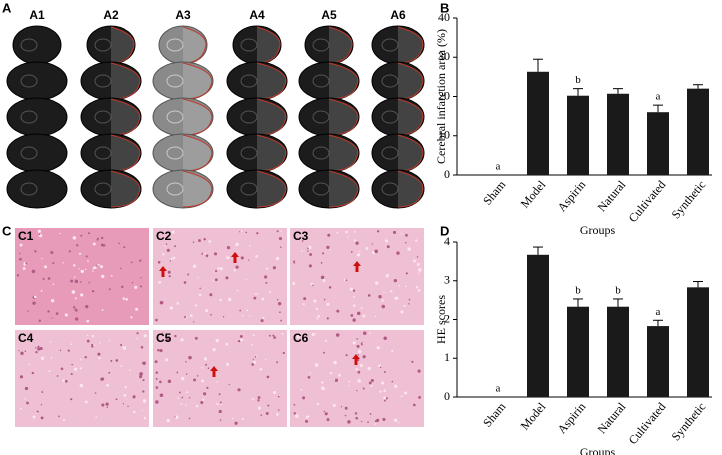 This screenshot has width=722, height=455. What do you see at coordinates (598, 450) in the screenshot?
I see `x-axis-label: Groups` at bounding box center [598, 450].